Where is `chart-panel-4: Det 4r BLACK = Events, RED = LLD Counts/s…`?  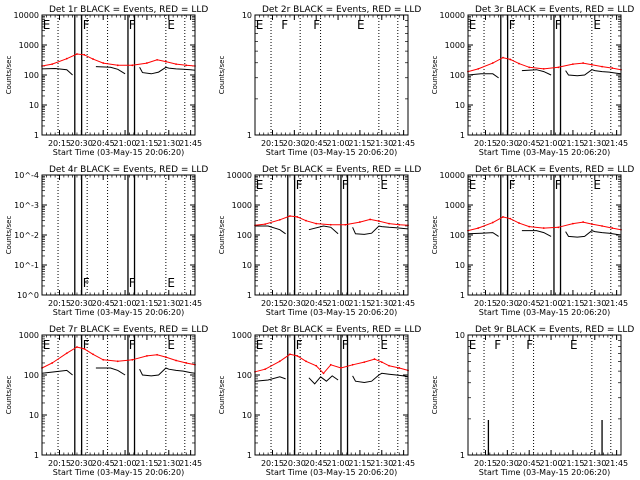 chart-panel-4: Det 4r BLACK = Events, RED = LLD Counts/s… is located at coordinates (106, 241).